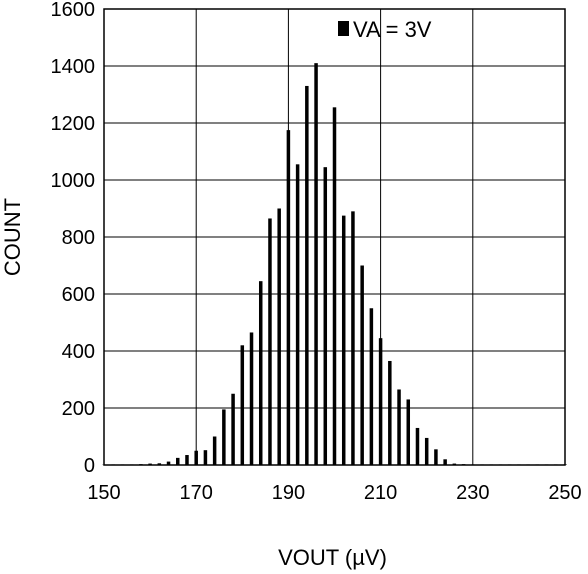 This screenshot has width=588, height=574. Describe the element at coordinates (12, 237) in the screenshot. I see `y-axis-label: COUNT` at that location.